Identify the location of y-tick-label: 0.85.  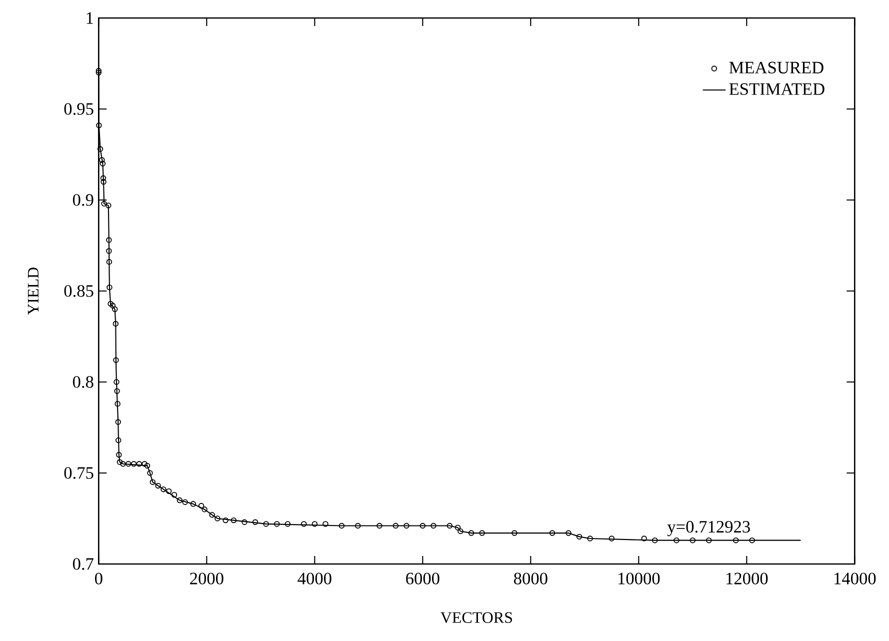
(79, 291).